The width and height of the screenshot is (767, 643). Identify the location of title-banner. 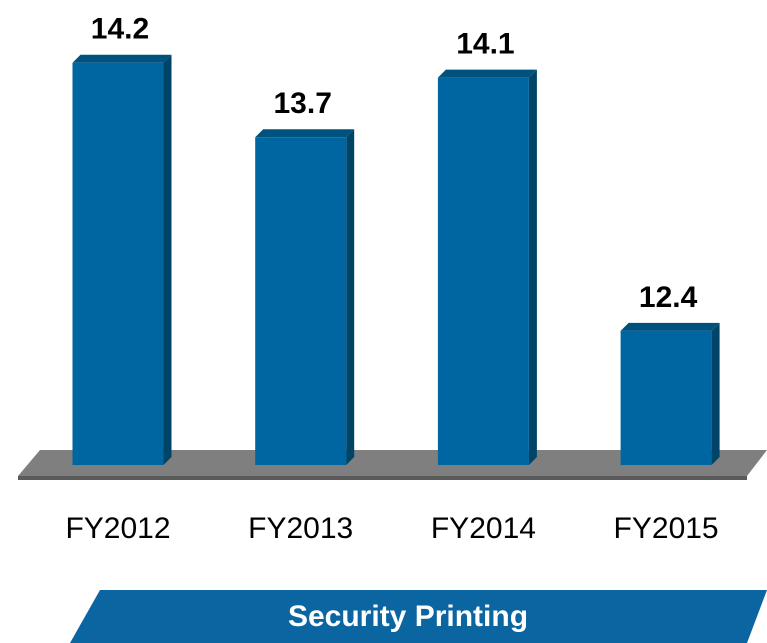
(418, 616).